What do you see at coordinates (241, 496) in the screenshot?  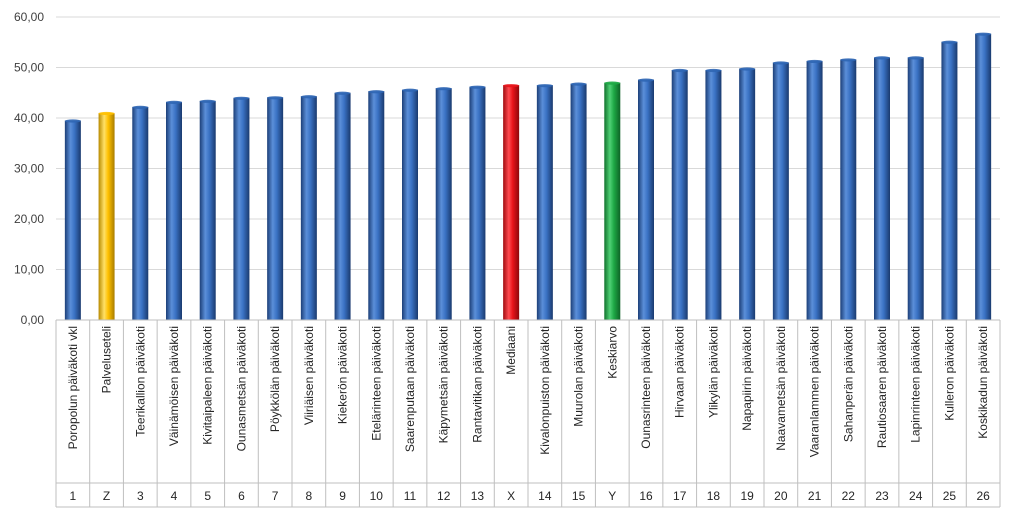 I see `category-code: 6` at bounding box center [241, 496].